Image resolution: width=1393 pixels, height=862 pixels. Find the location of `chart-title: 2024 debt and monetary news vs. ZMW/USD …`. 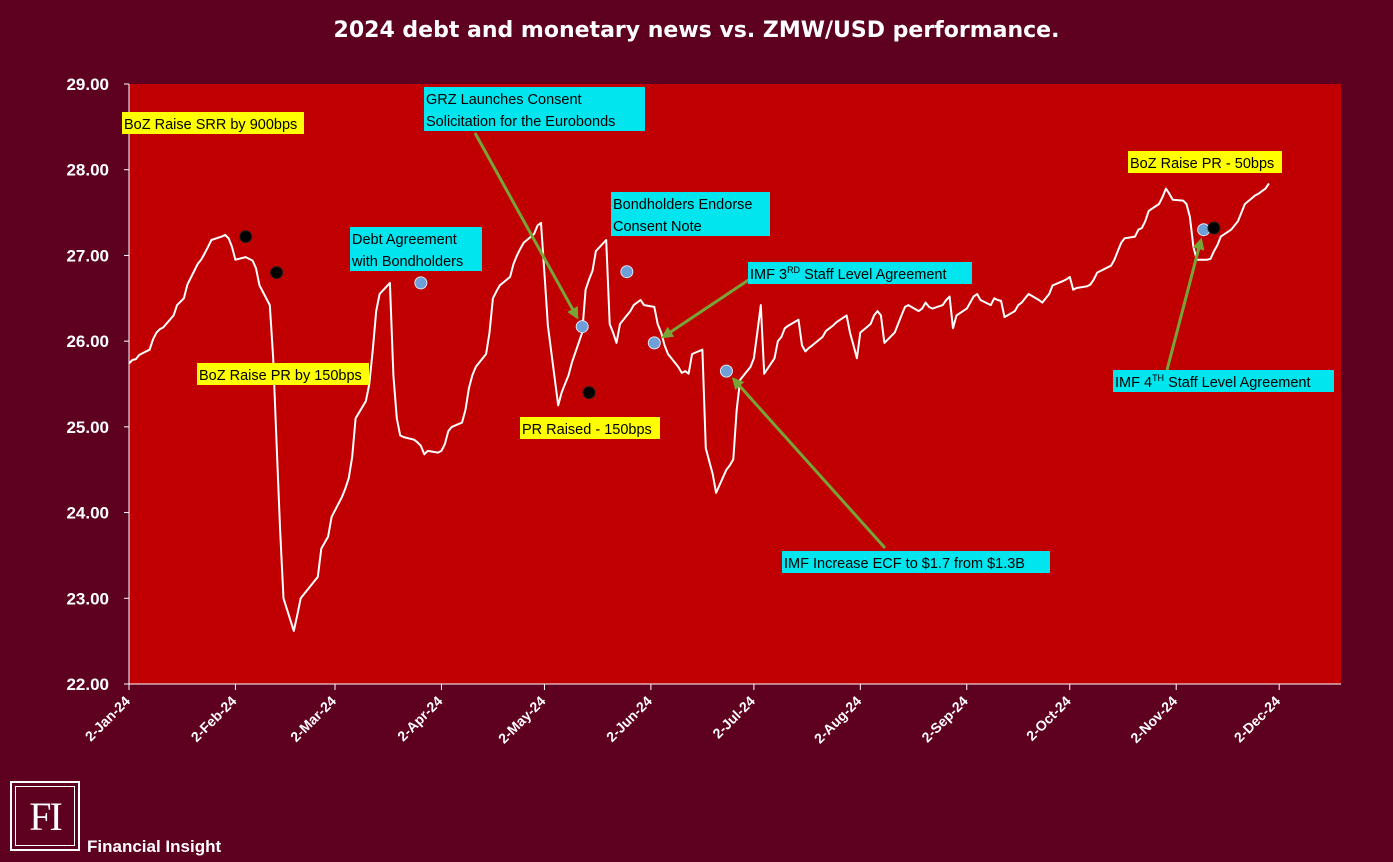

chart-title: 2024 debt and monetary news vs. ZMW/USD … is located at coordinates (696, 30).